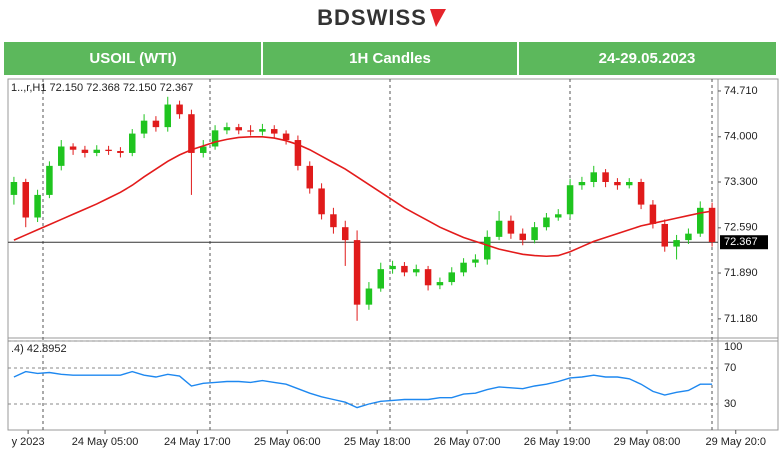 The width and height of the screenshot is (780, 472). What do you see at coordinates (730, 368) in the screenshot?
I see `y-tick-label: 70` at bounding box center [730, 368].